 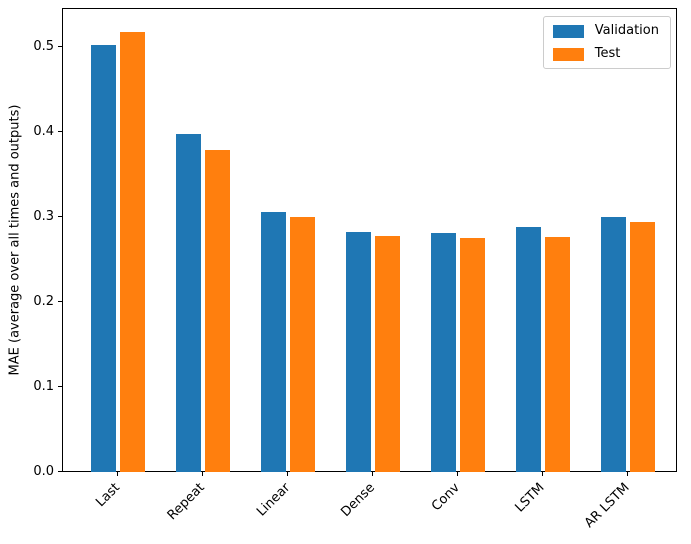 I want to click on bar-validation-last, so click(x=103, y=258).